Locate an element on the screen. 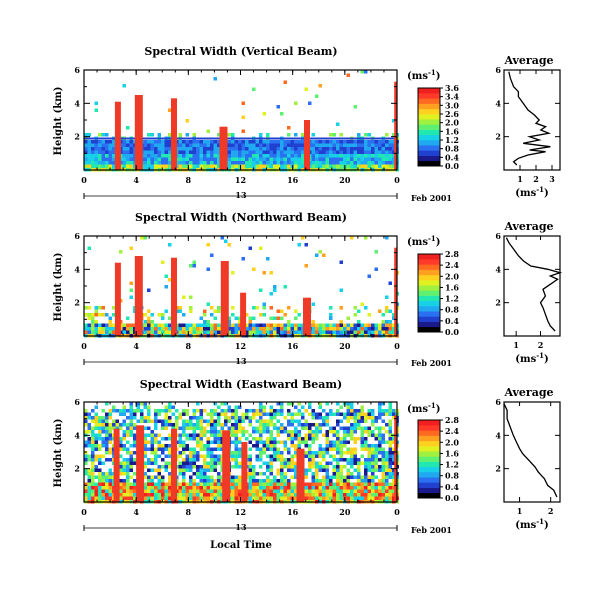 The width and height of the screenshot is (610, 598). average-profile-northward: 2 4 6 1 2 is located at coordinates (529, 290).